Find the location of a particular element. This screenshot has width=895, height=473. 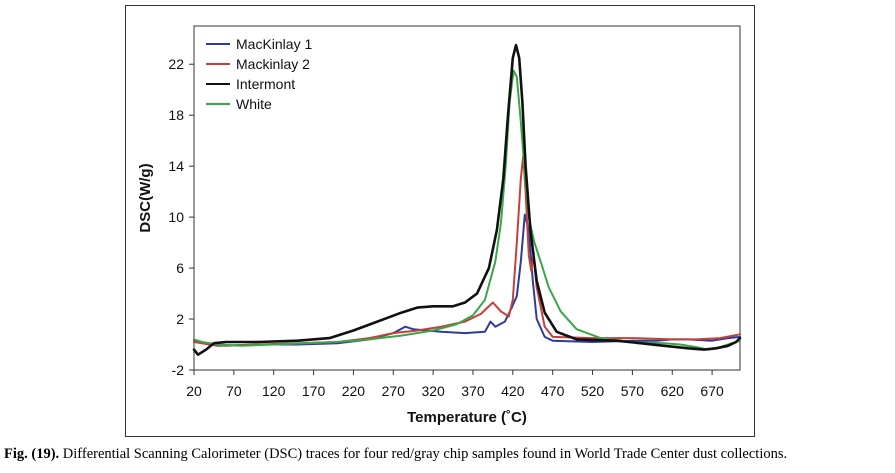

legend-label: Intermont is located at coordinates (265, 84).